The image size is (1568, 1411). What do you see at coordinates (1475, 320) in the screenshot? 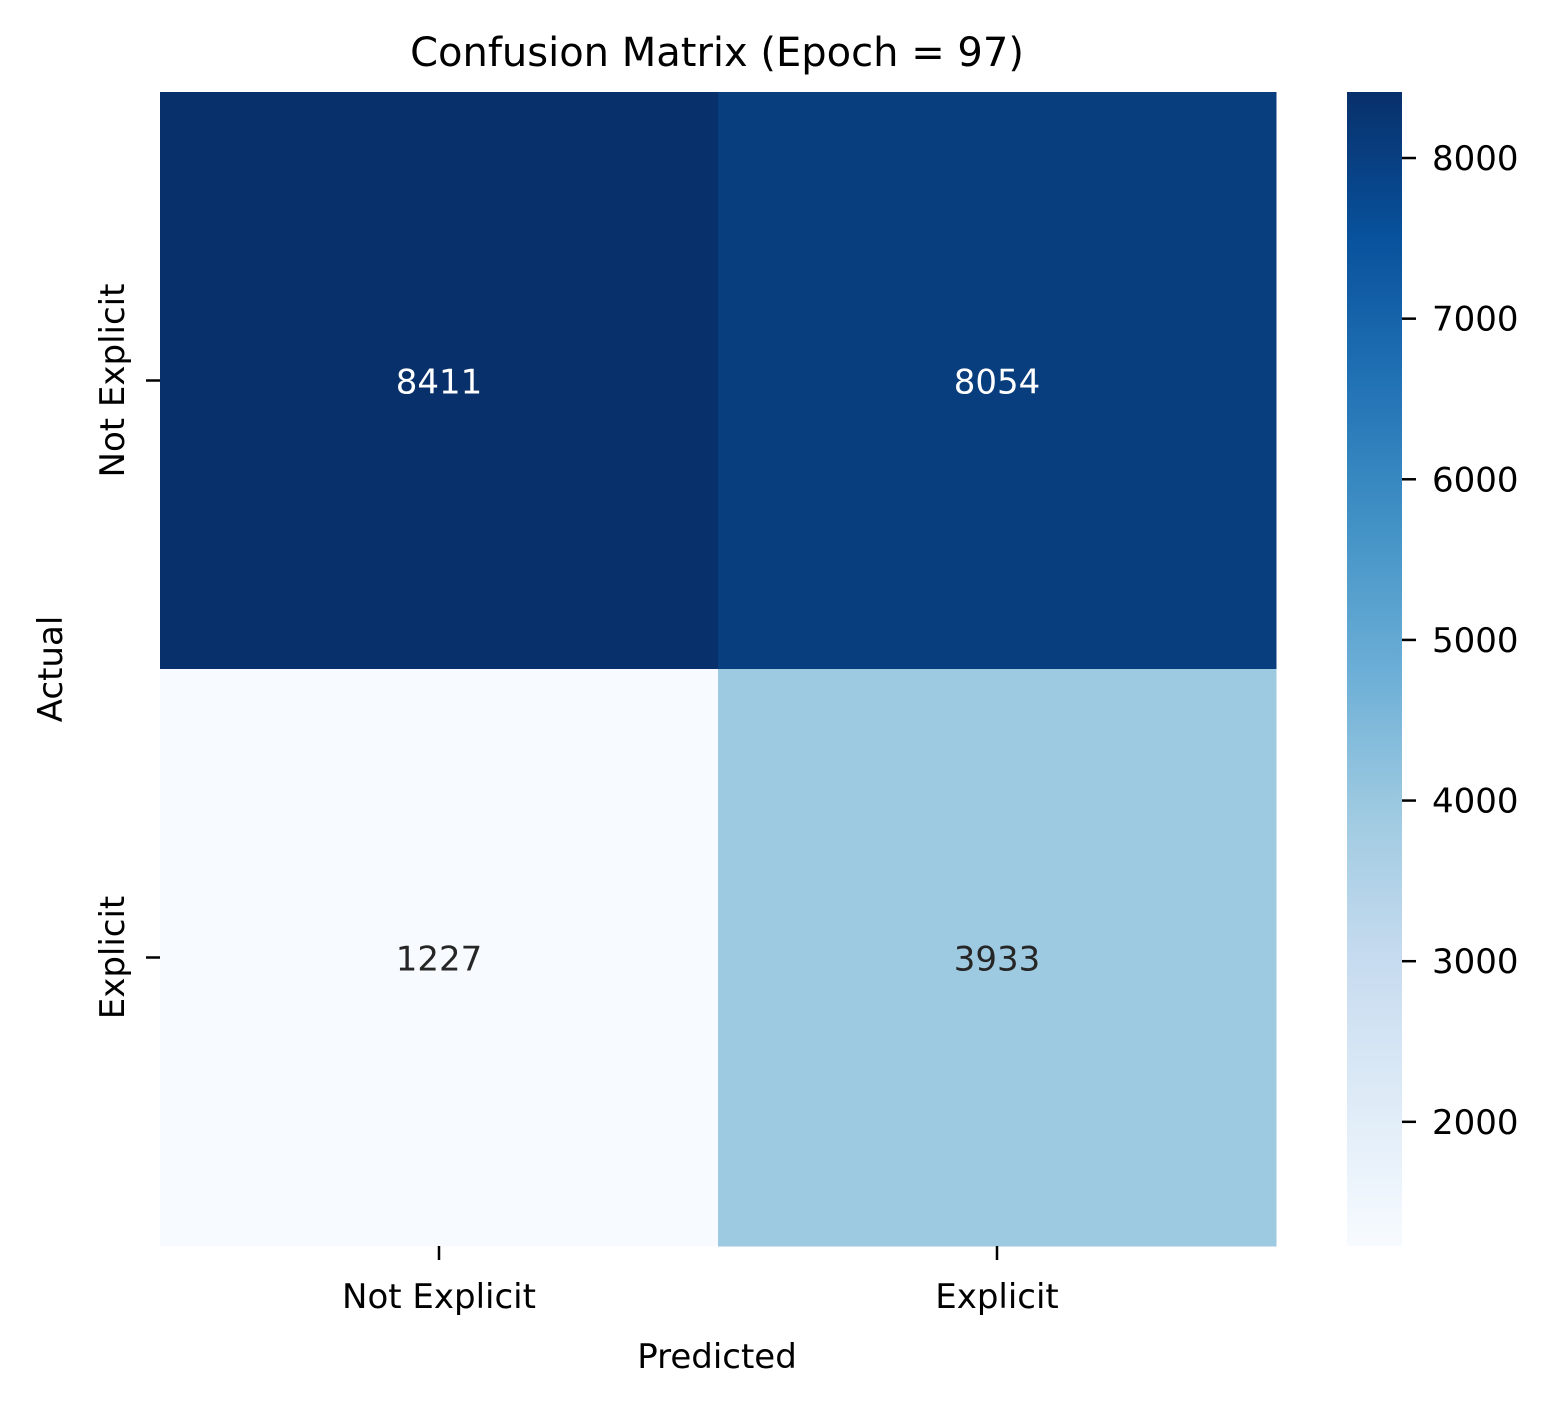
I see `colorbar-tick-label: 7000` at bounding box center [1475, 320].